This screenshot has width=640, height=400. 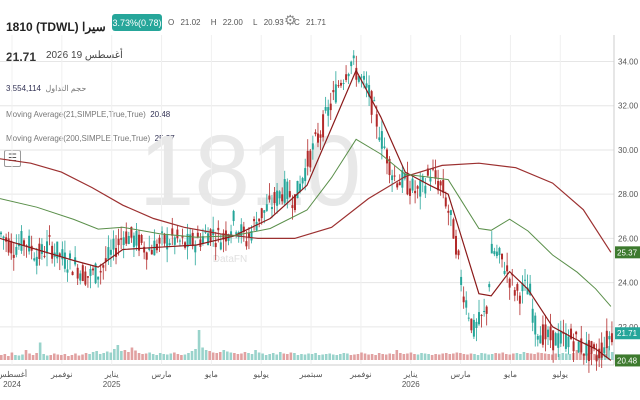 What do you see at coordinates (250, 171) in the screenshot?
I see `watermark: 1810` at bounding box center [250, 171].